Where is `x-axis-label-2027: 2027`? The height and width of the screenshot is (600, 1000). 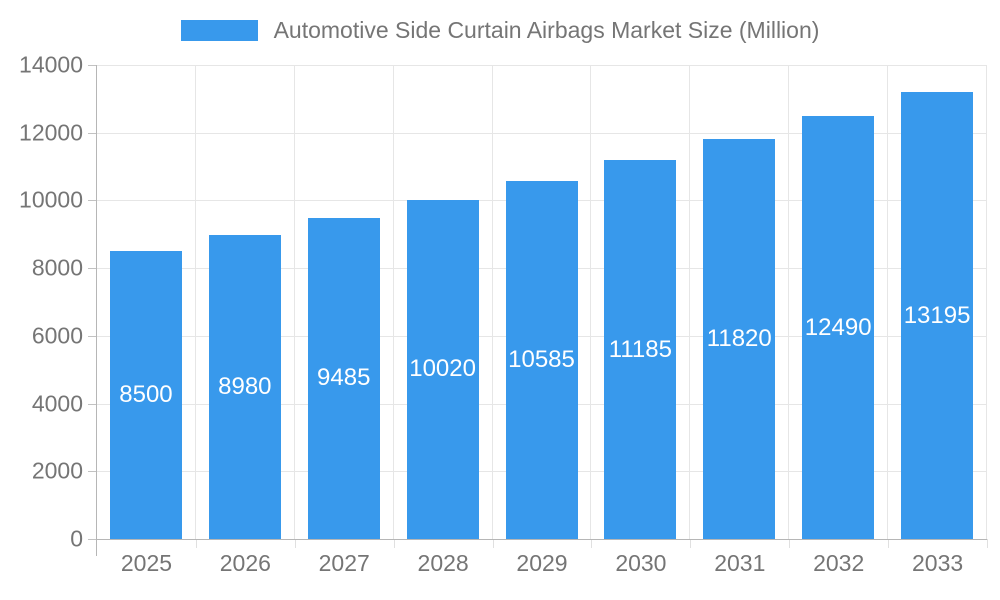
x-axis-label-2027: 2027 is located at coordinates (344, 563).